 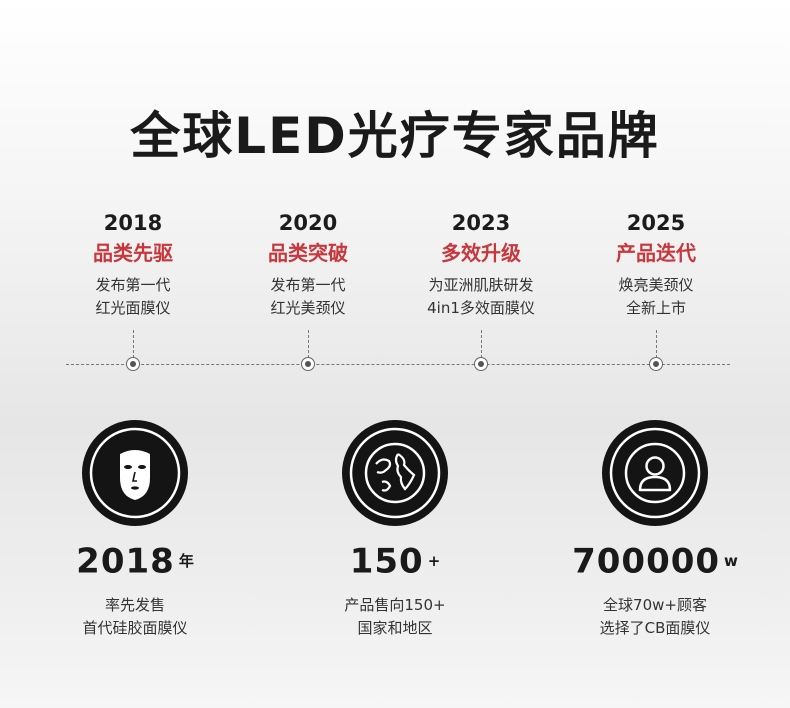 I want to click on milestone-2025: 2025 产品迭代 焕亮美颈仪 全新上市, so click(x=656, y=264).